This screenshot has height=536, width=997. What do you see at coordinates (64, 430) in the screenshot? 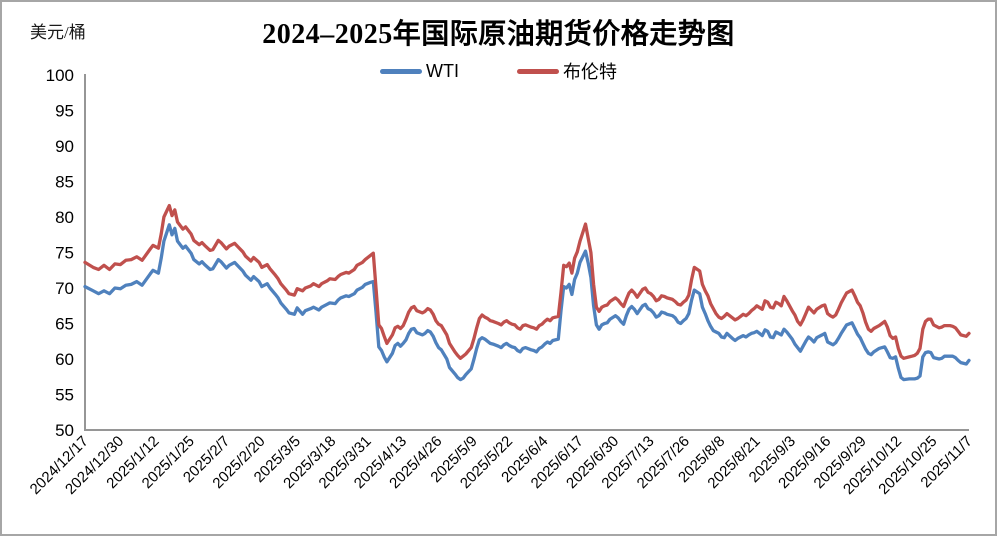
I see `y-tick-label: 50` at bounding box center [64, 430].